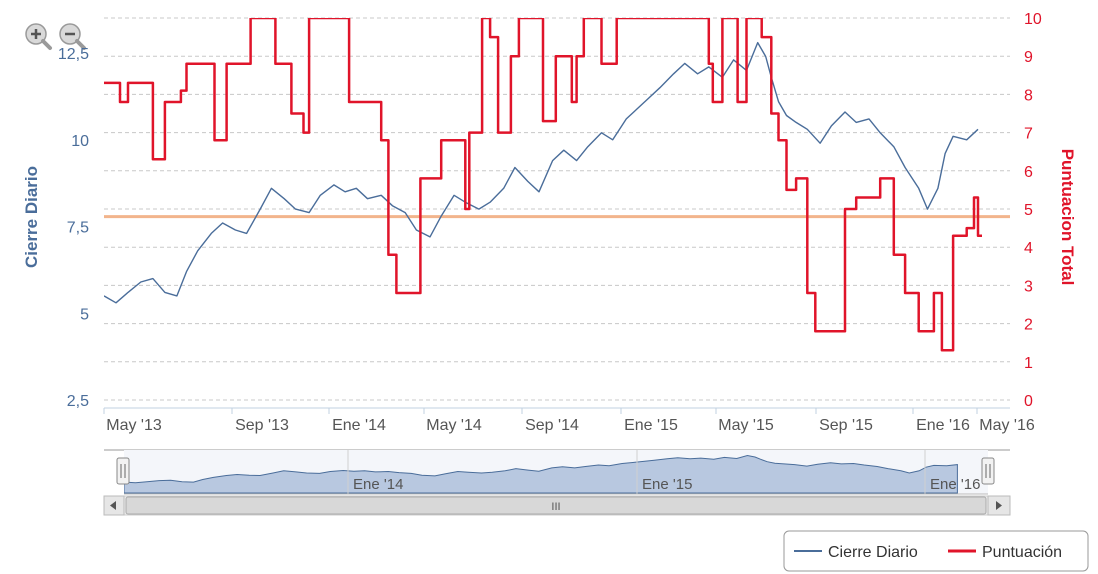 The image size is (1098, 574). What do you see at coordinates (1028, 57) in the screenshot?
I see `right-tick-label-9: 9` at bounding box center [1028, 57].